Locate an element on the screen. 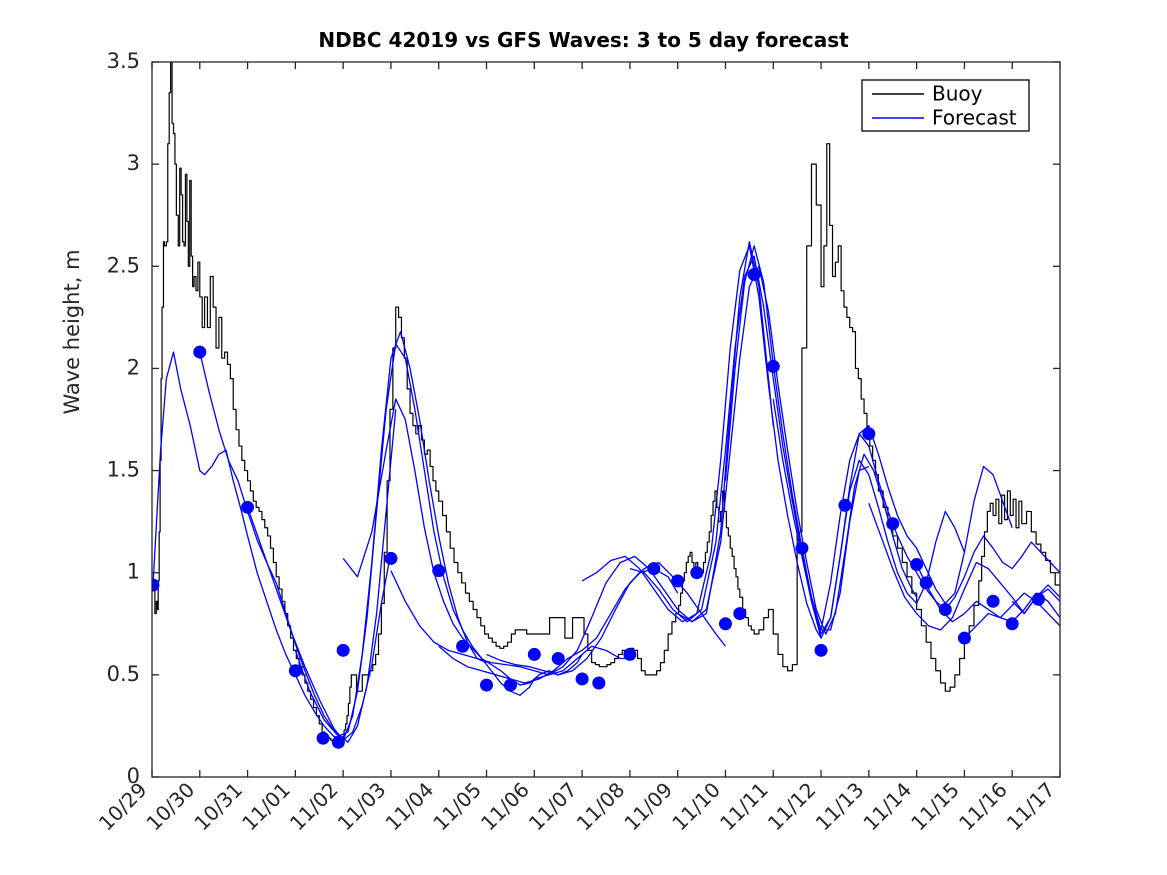 Image resolution: width=1167 pixels, height=875 pixels. x-tick-label: 11/09 is located at coordinates (648, 807).